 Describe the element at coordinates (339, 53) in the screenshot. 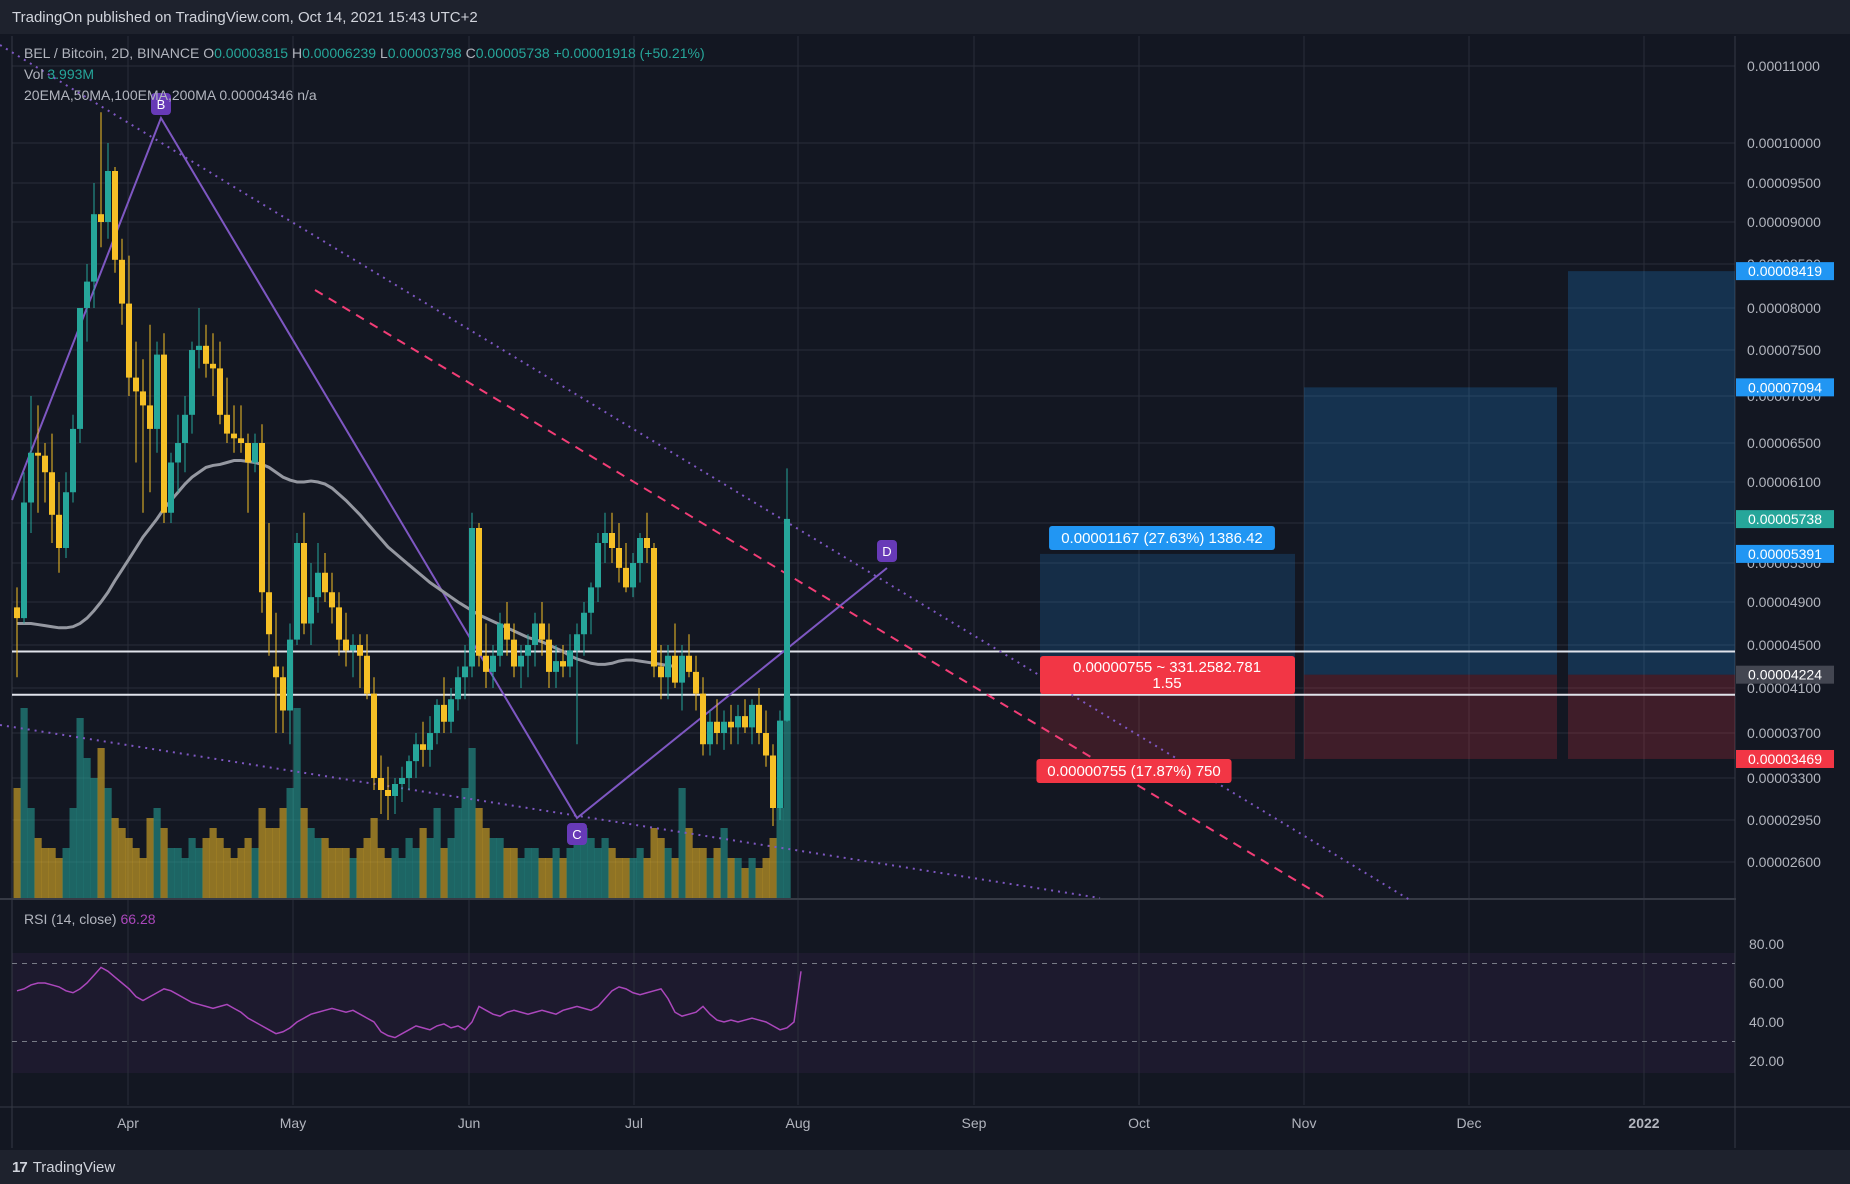

I see `legend-high: 0.00006239` at that location.